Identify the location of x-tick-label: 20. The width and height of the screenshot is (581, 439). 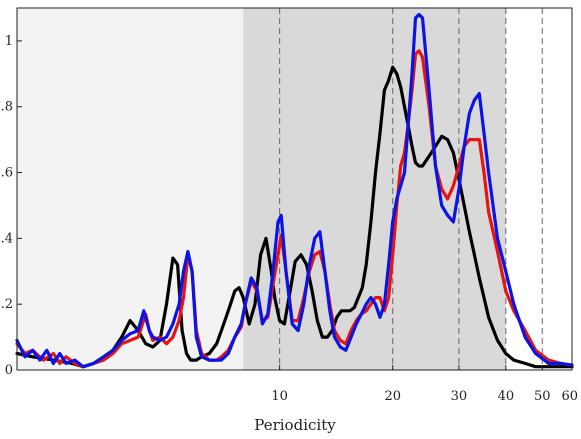
(392, 396).